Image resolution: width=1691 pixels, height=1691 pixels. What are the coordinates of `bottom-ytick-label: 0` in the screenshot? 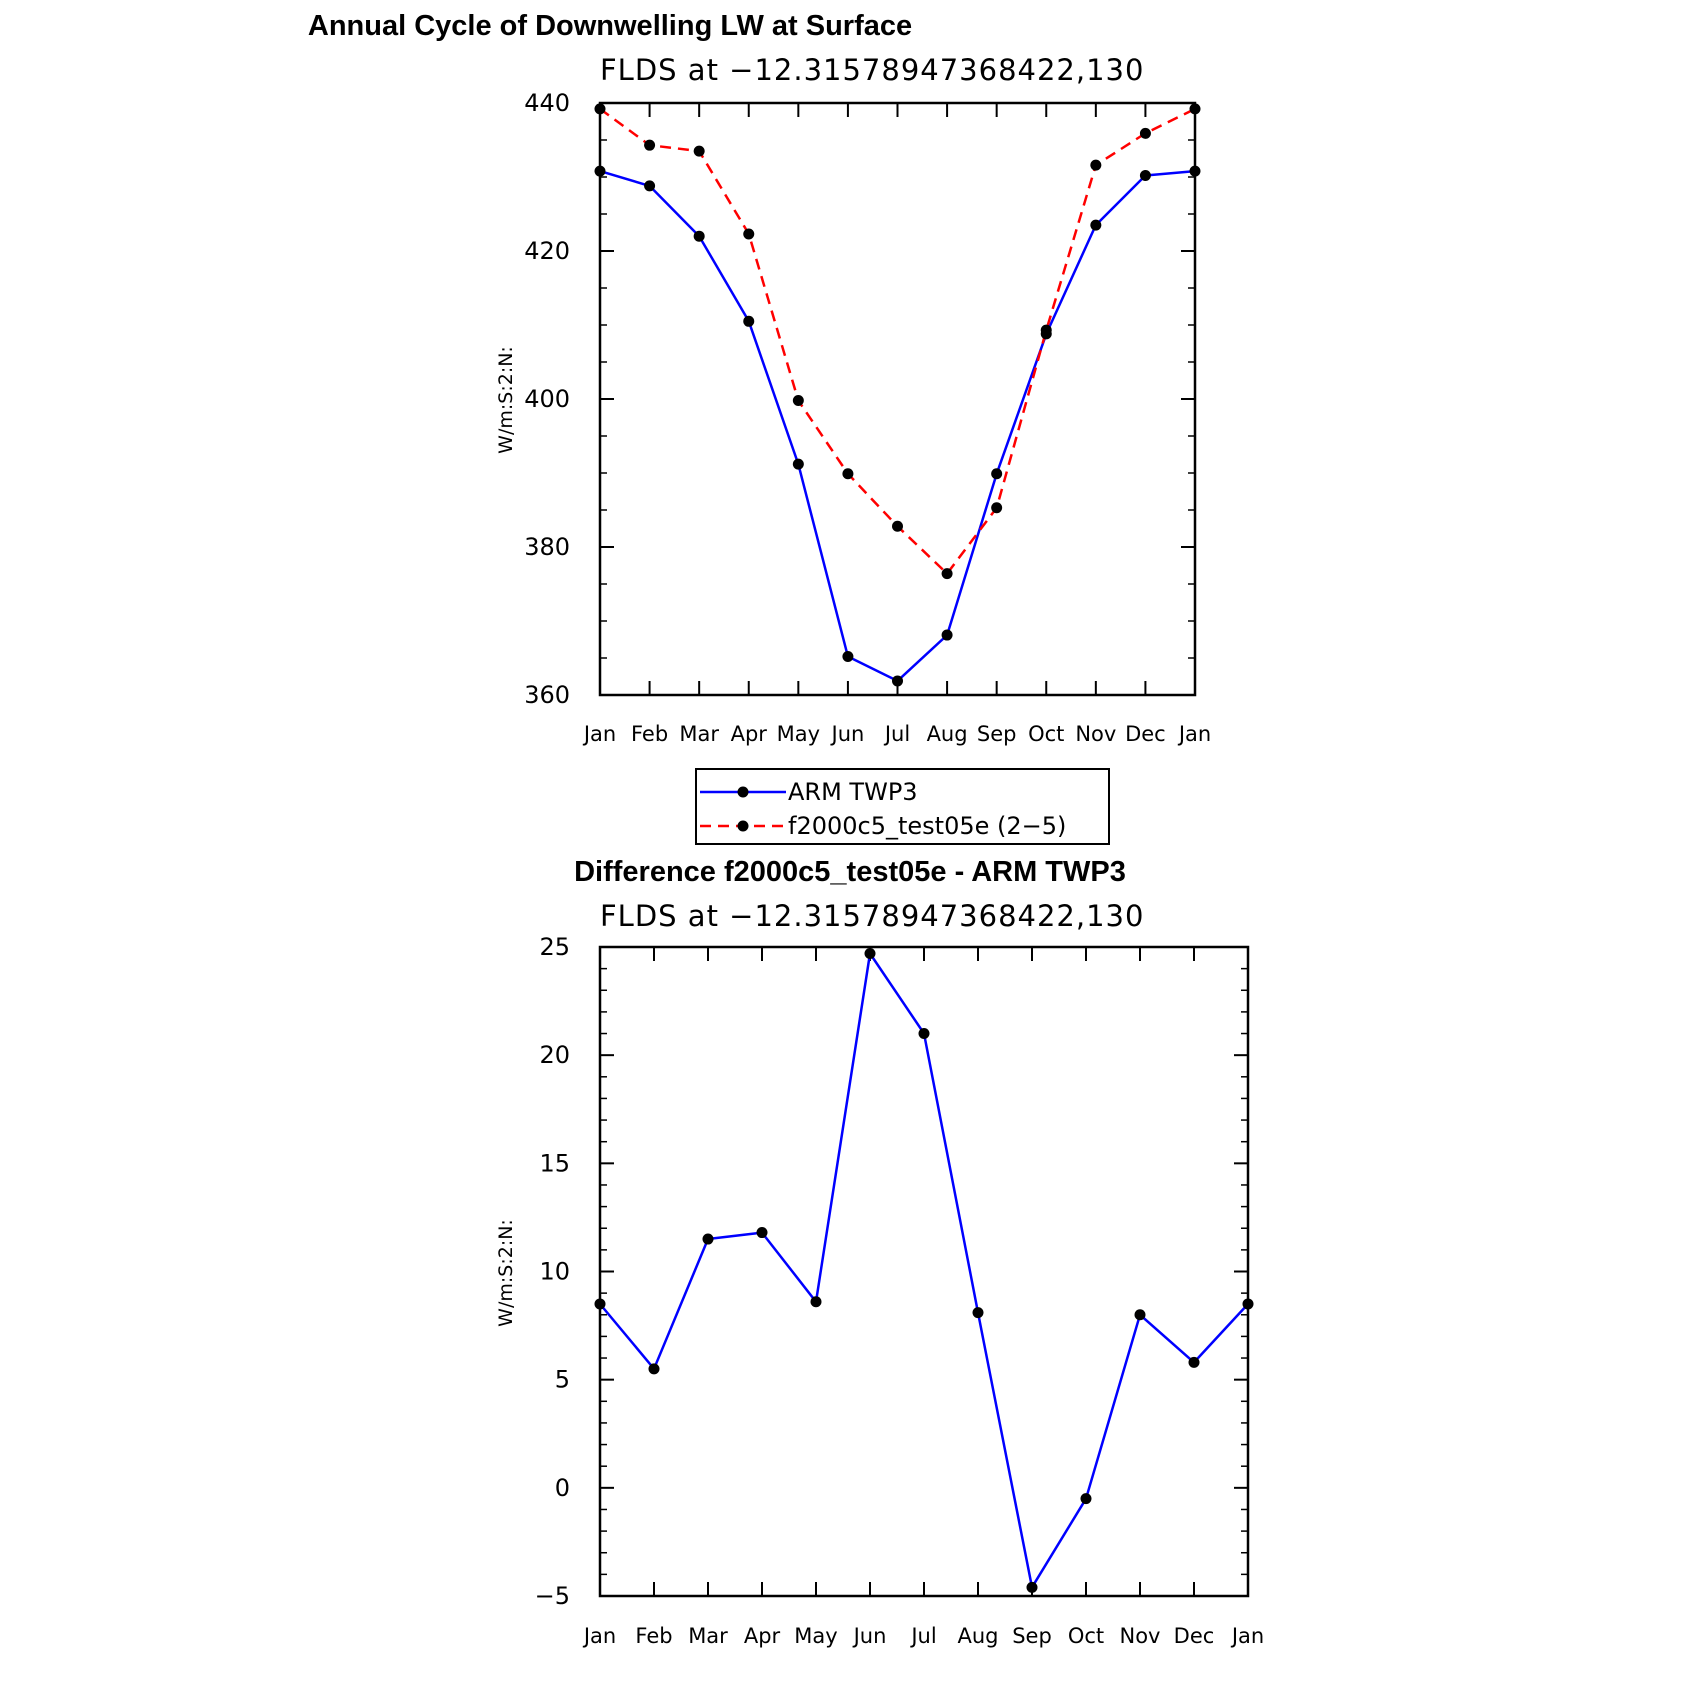 It's located at (562, 1488).